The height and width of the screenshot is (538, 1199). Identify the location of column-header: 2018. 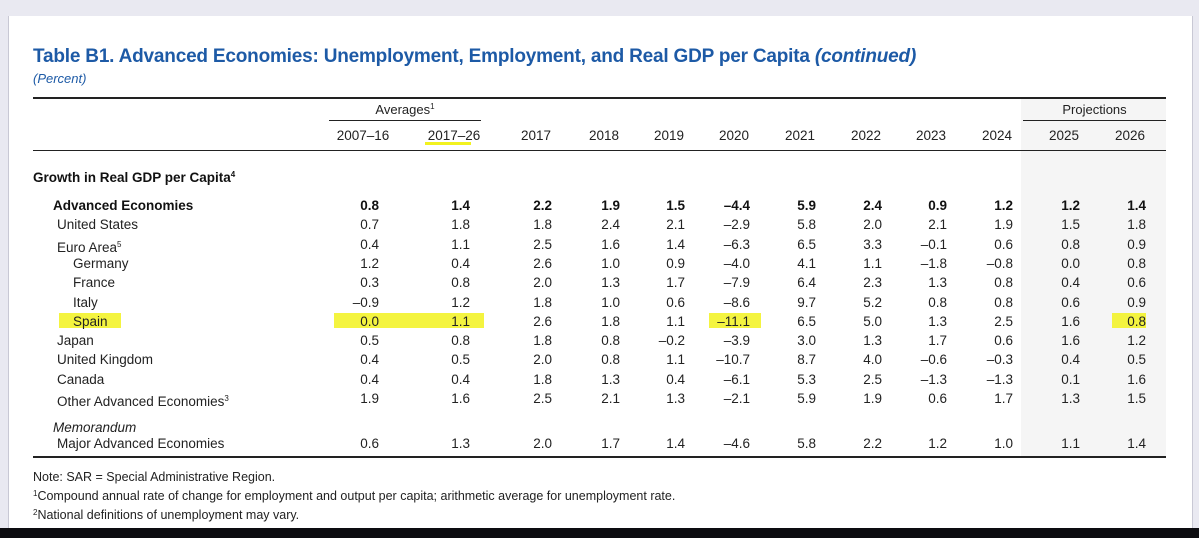
(604, 135).